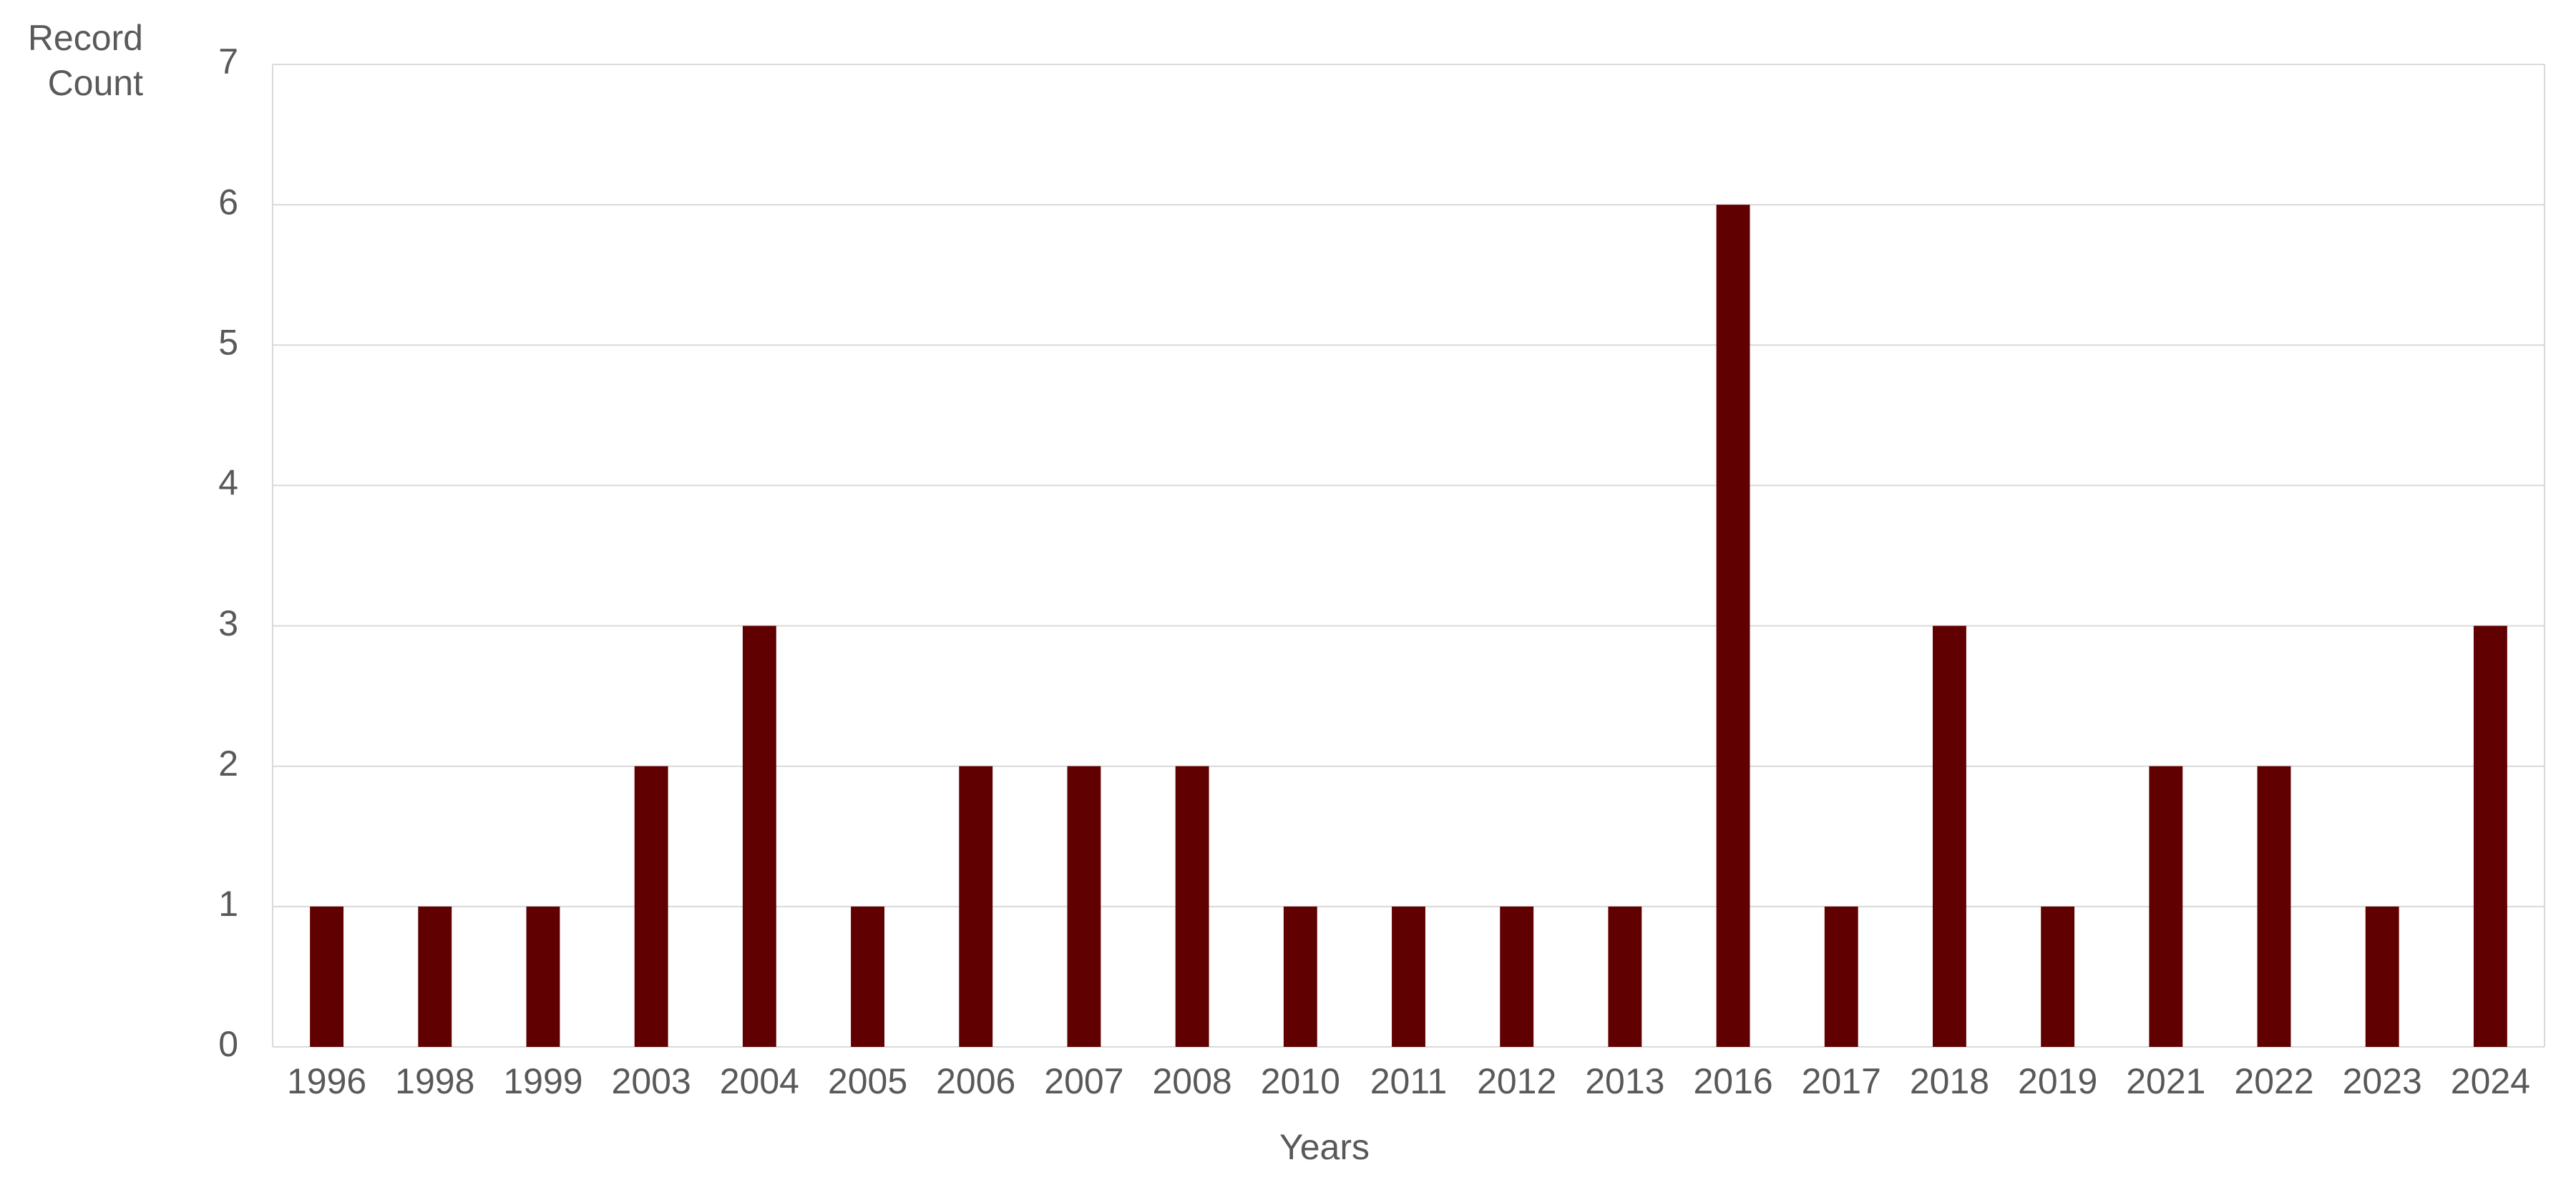 The image size is (2576, 1190). What do you see at coordinates (1624, 1081) in the screenshot?
I see `x-tick-label: 2013` at bounding box center [1624, 1081].